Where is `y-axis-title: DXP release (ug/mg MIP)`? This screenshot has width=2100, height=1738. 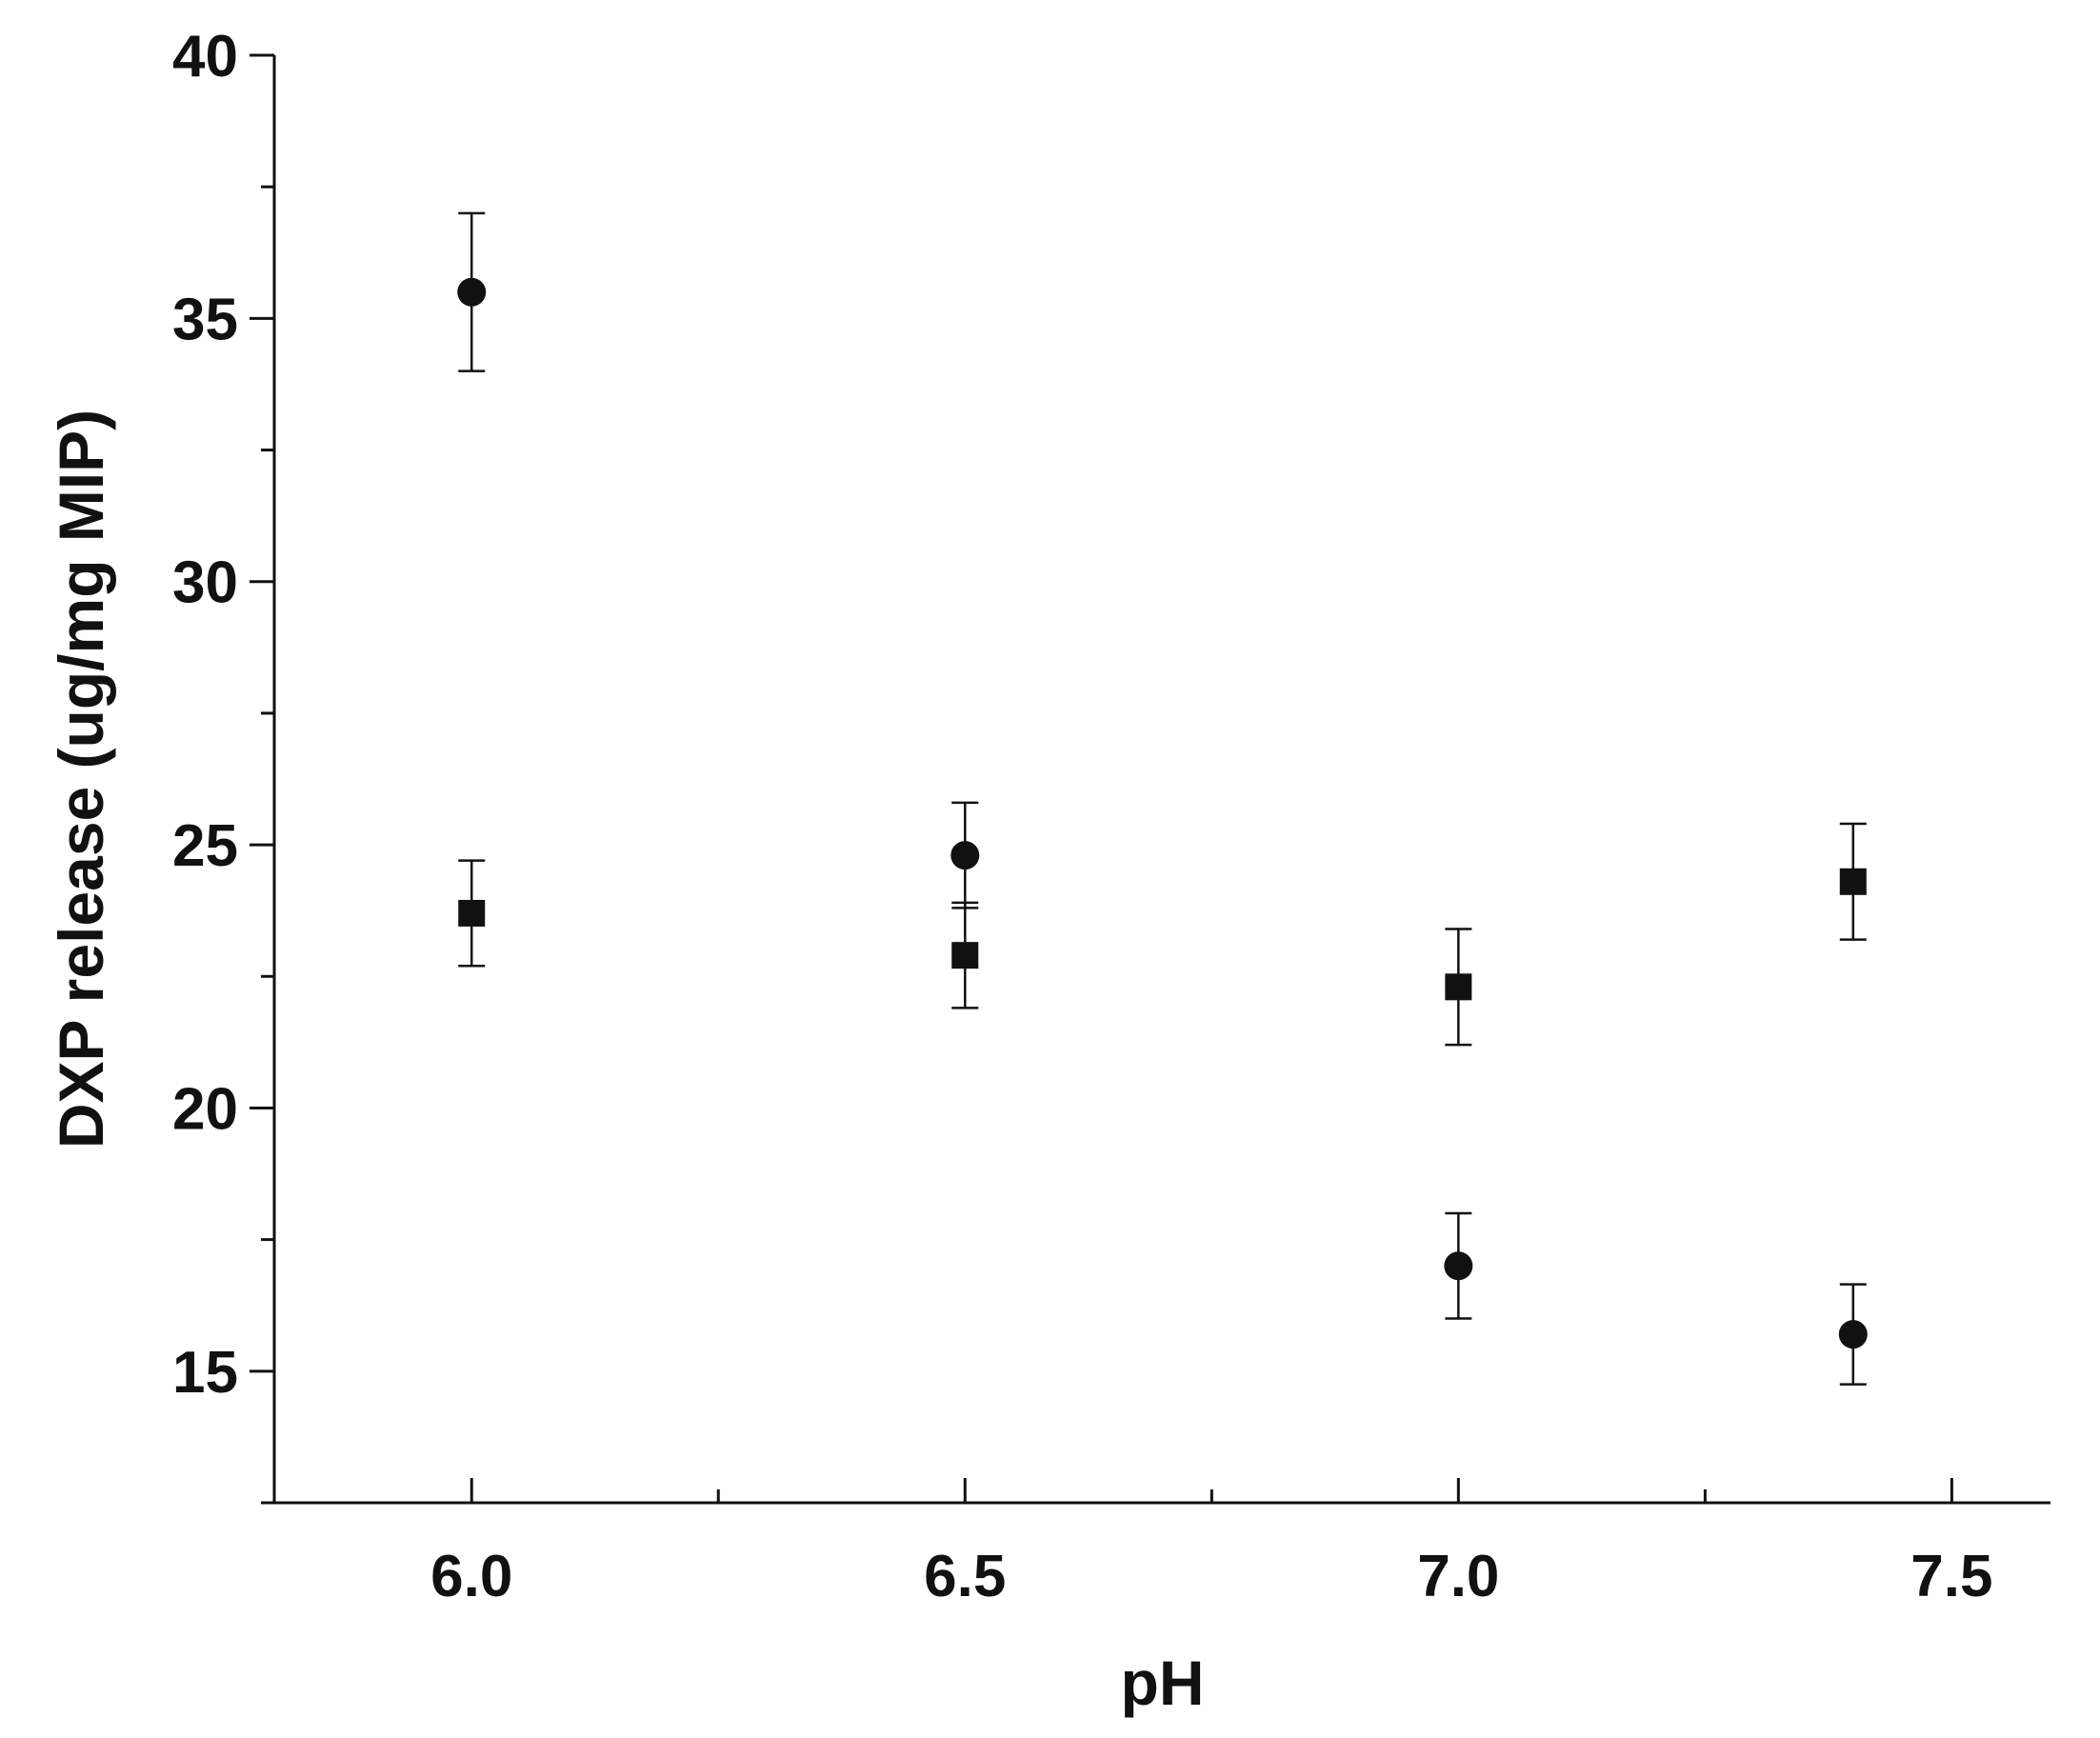
y-axis-title: DXP release (ug/mg MIP) is located at coordinates (81, 779).